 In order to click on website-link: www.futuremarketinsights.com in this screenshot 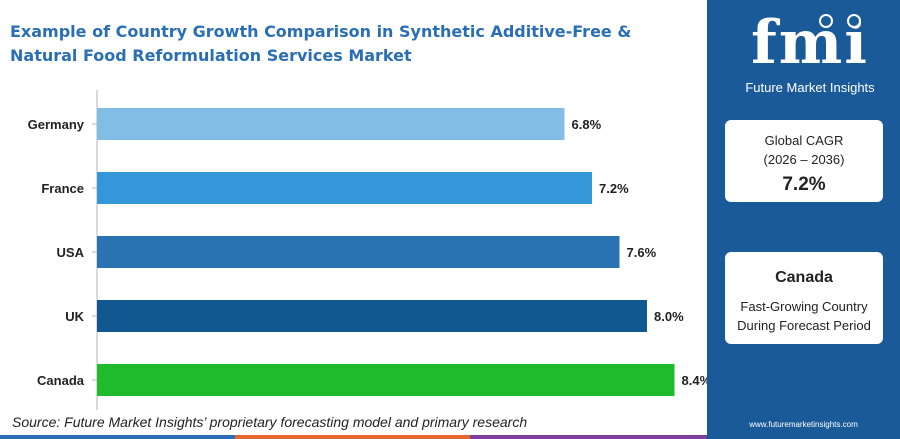, I will do `click(803, 424)`.